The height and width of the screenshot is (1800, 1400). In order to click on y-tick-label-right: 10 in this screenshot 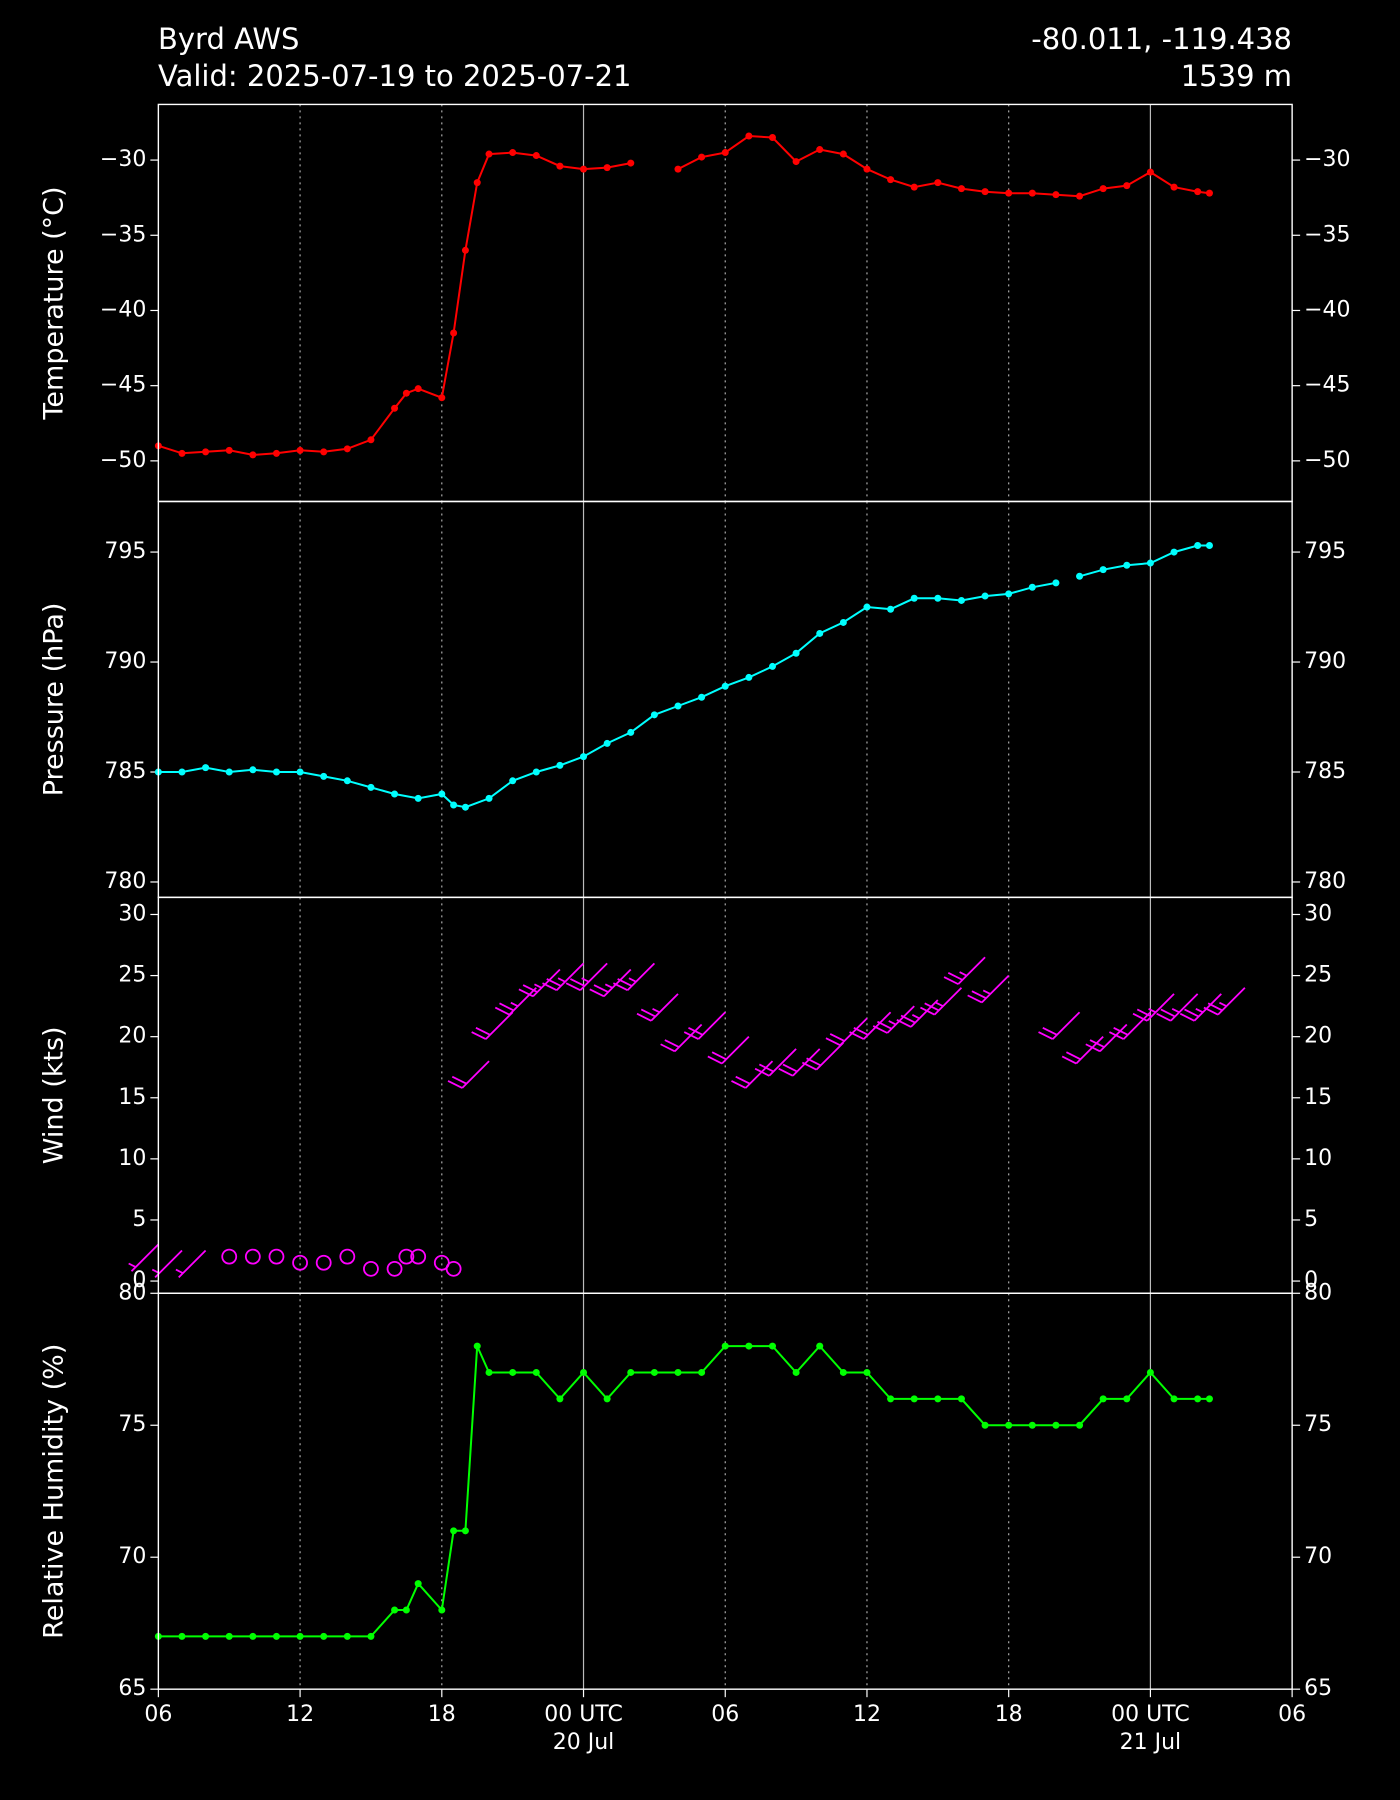, I will do `click(1318, 1158)`.